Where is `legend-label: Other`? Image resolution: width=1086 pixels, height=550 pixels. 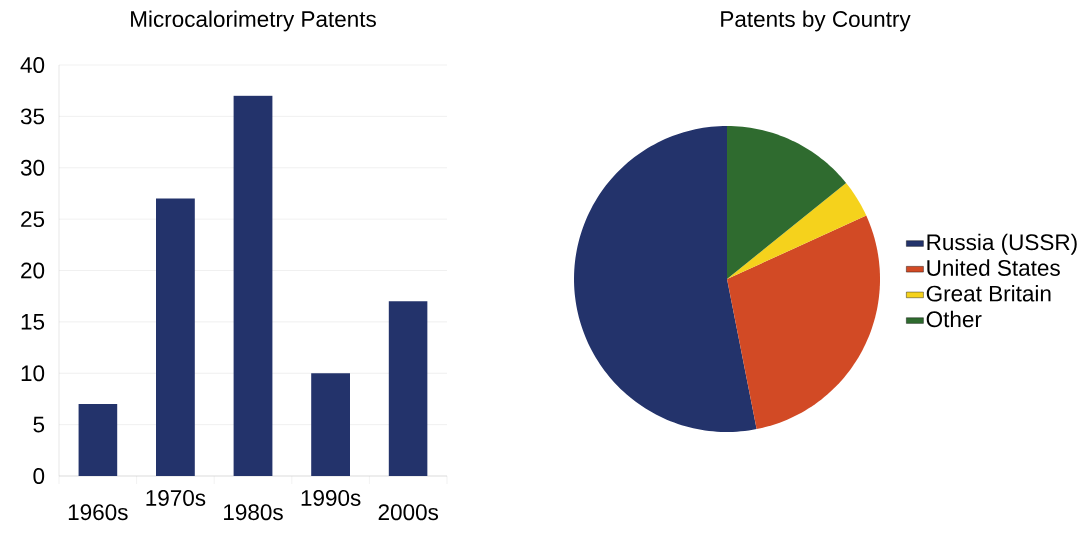 legend-label: Other is located at coordinates (954, 319).